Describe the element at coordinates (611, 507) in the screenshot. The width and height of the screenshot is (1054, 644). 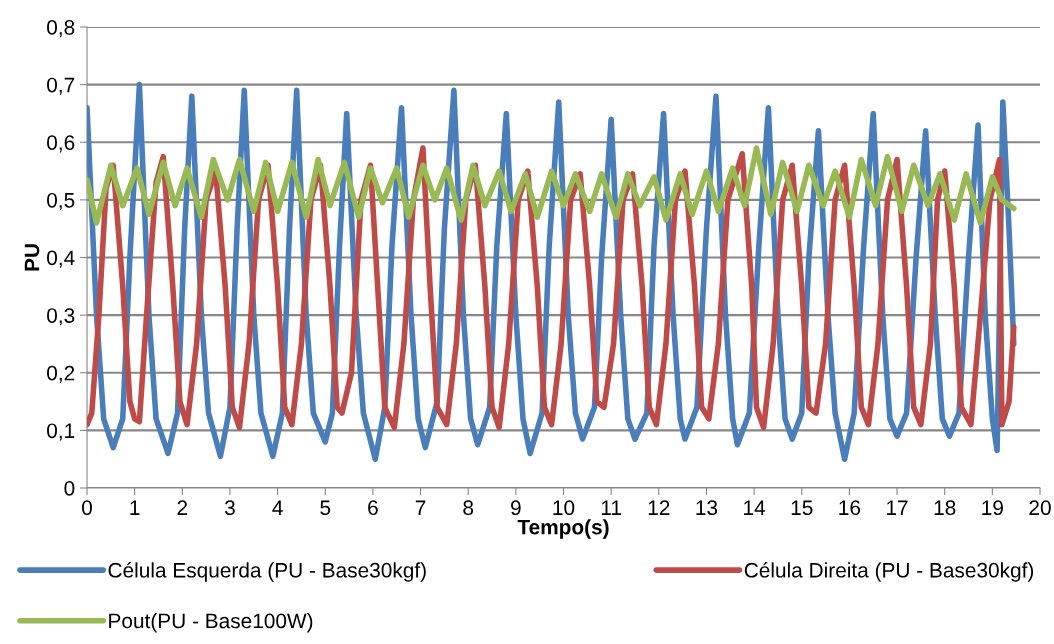
I see `x-tick-label: 11` at that location.